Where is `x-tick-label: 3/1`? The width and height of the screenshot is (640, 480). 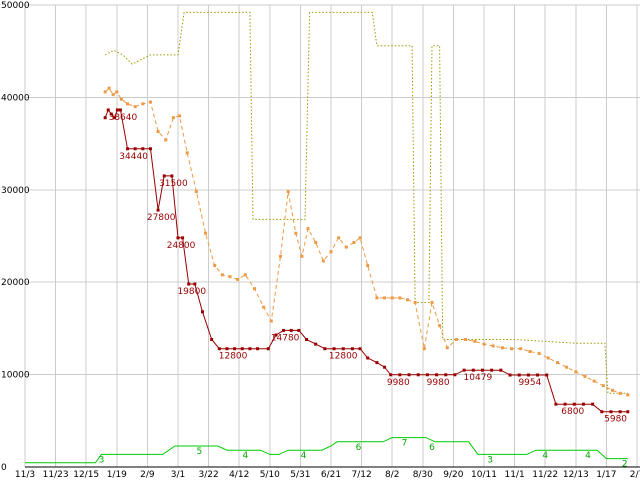 x-tick-label: 3/1 is located at coordinates (178, 475).